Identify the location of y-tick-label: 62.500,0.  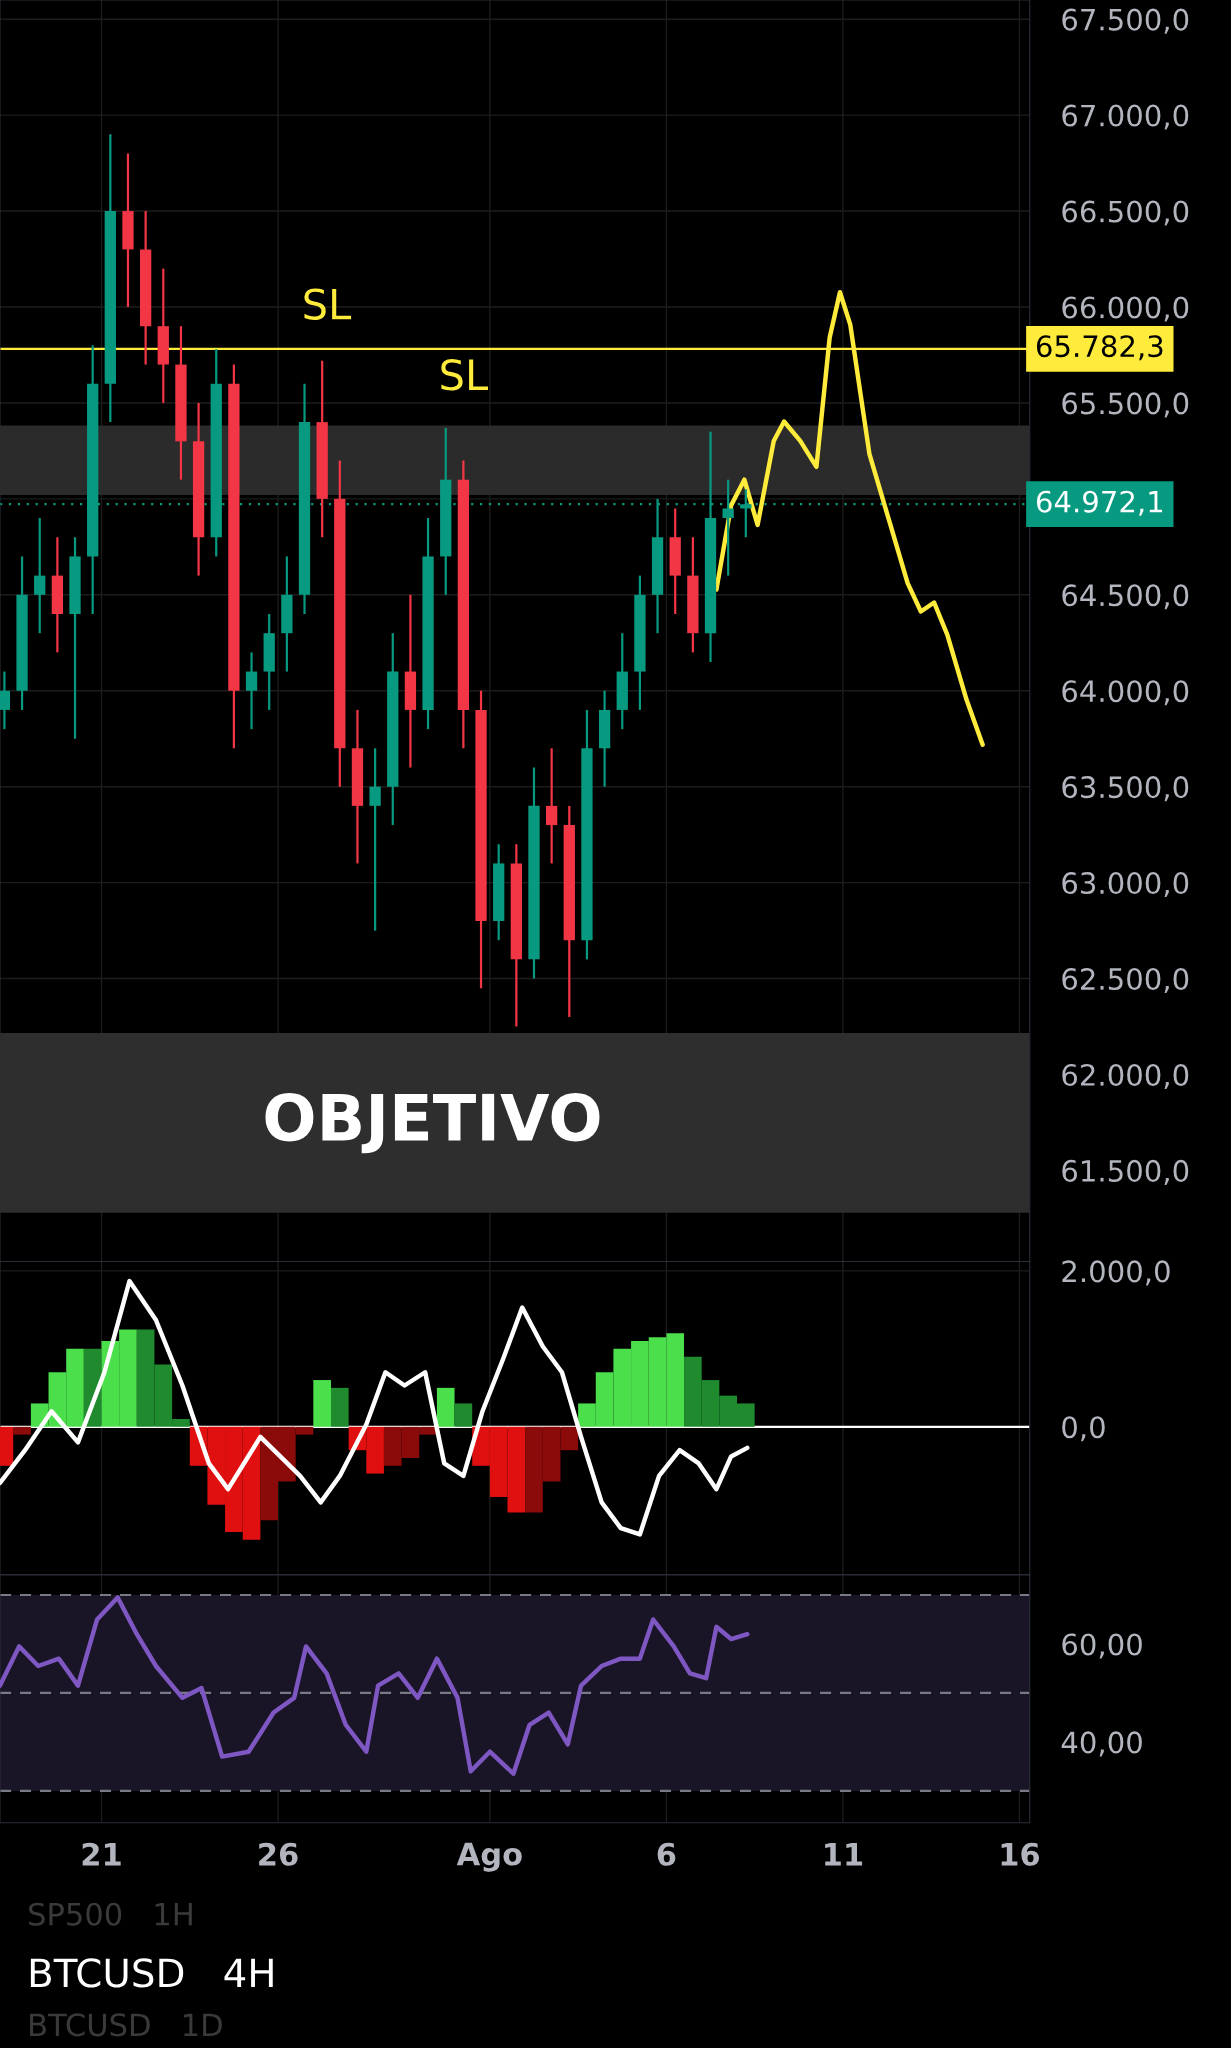
(1125, 980).